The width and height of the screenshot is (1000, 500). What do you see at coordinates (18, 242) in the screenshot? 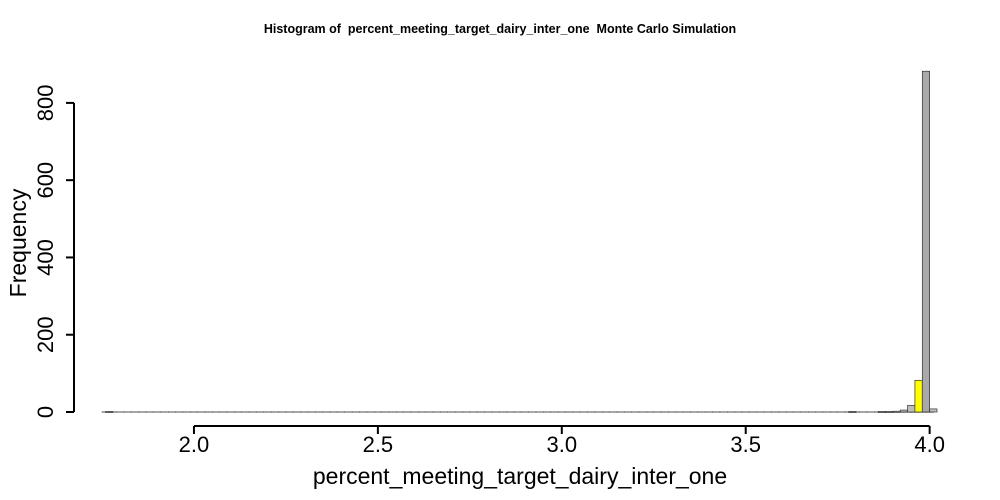
I see `y-axis-label: Frequency` at bounding box center [18, 242].